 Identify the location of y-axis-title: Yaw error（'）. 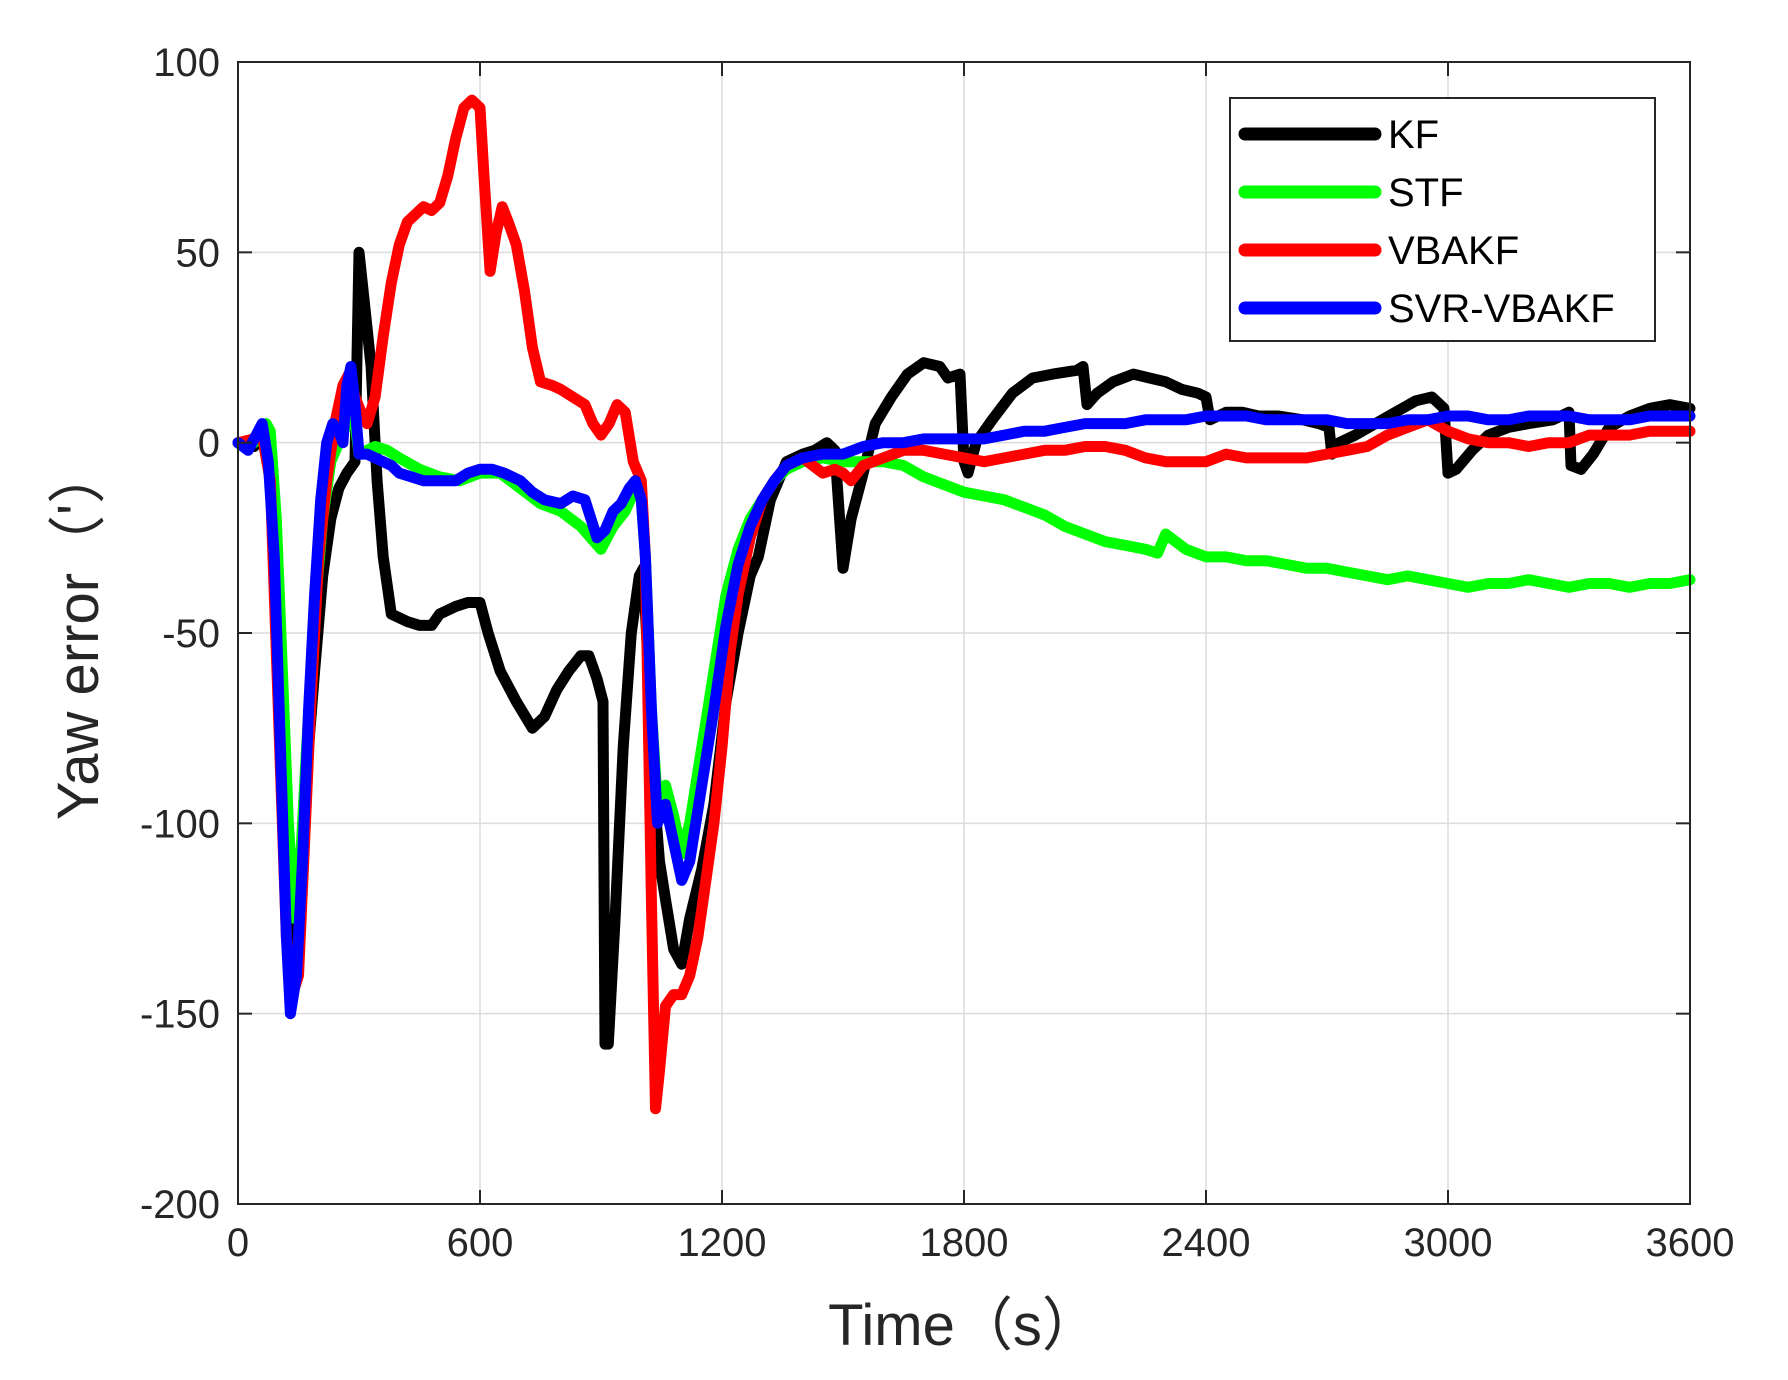
(78, 633).